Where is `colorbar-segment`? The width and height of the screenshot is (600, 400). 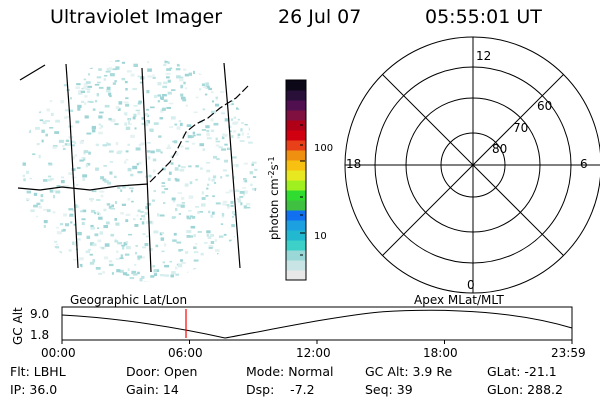
colorbar-segment is located at coordinates (296, 125).